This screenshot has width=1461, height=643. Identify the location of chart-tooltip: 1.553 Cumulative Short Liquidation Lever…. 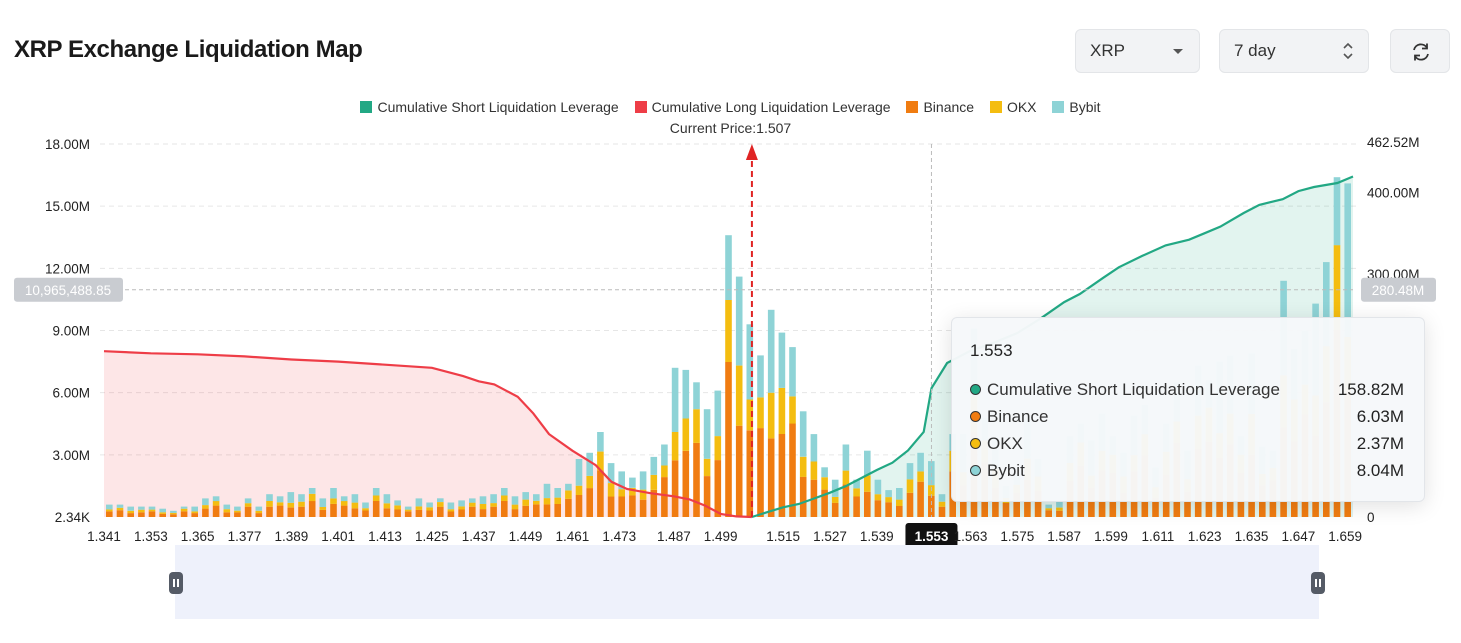
(1188, 409).